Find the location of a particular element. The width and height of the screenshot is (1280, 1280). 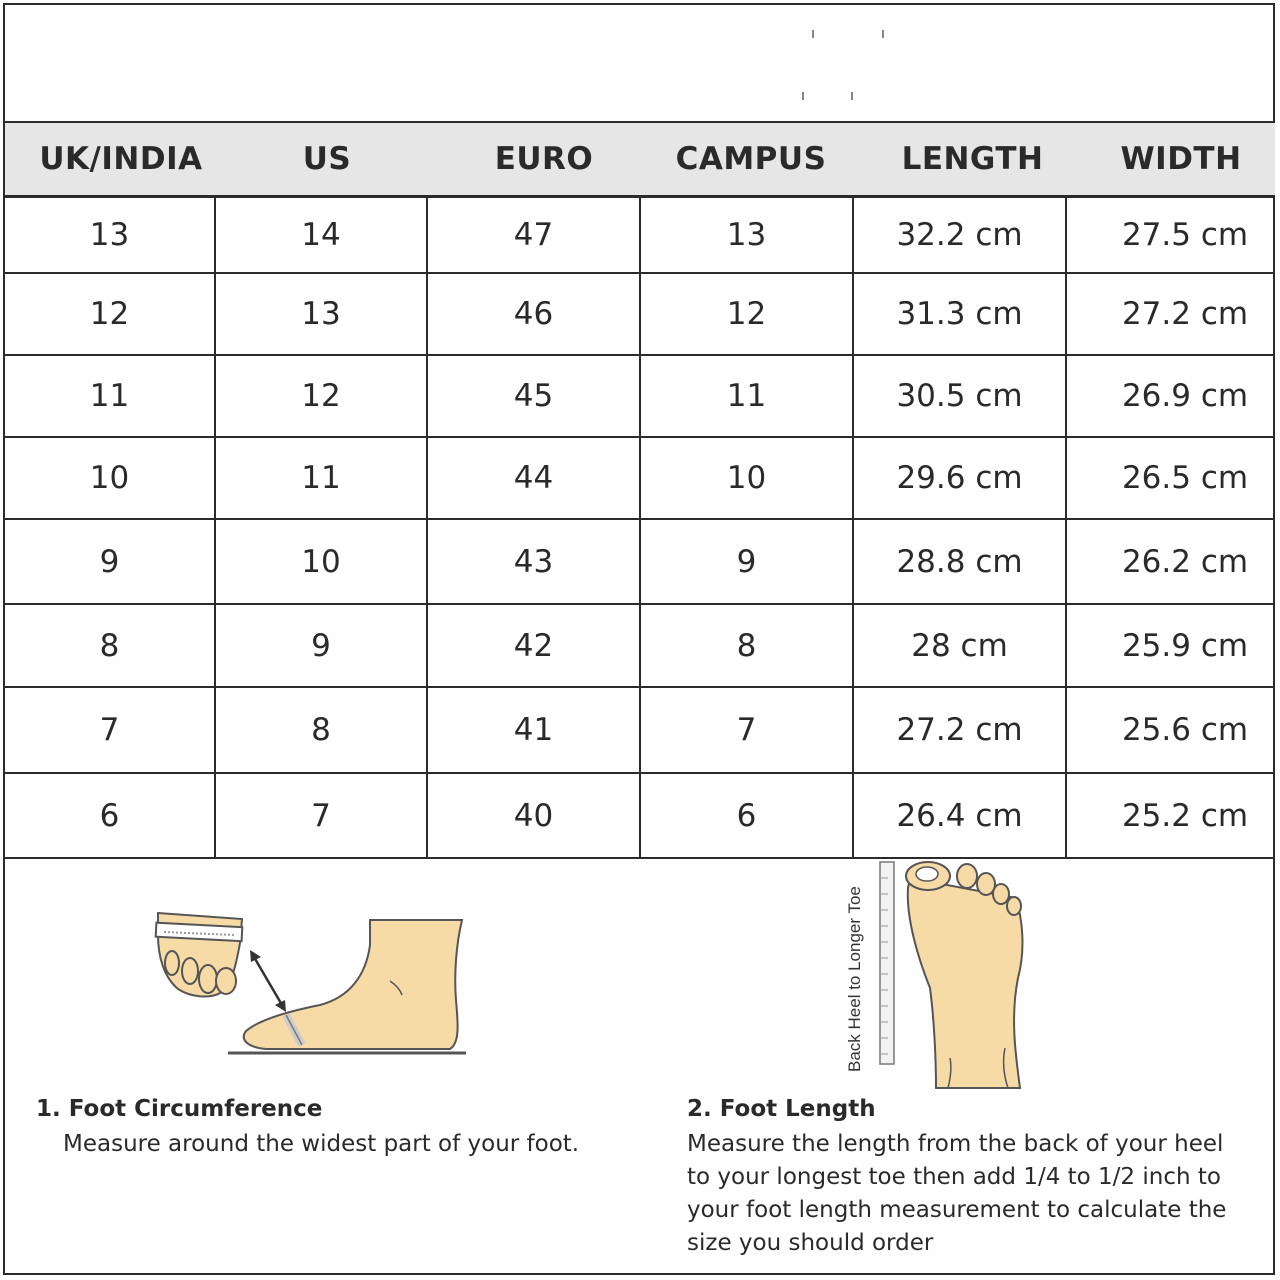

cell-campus: 6 is located at coordinates (747, 815).